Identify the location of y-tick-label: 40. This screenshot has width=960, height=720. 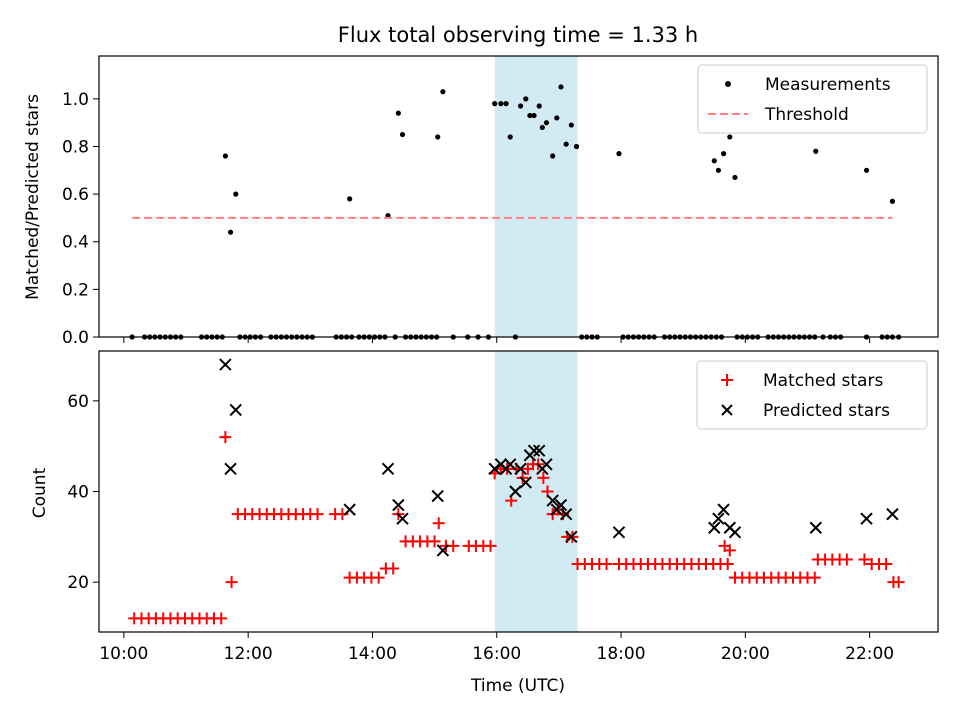
(78, 493).